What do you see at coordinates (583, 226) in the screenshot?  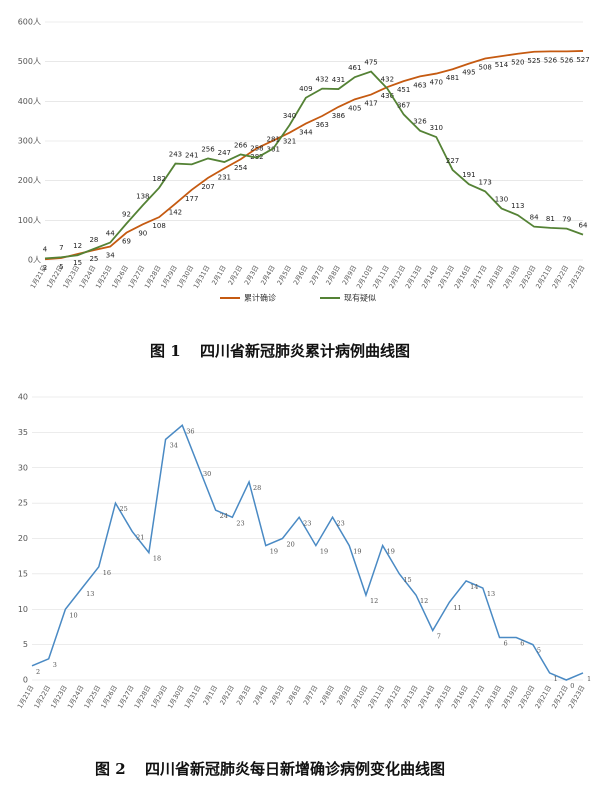 I see `data-label: 64` at bounding box center [583, 226].